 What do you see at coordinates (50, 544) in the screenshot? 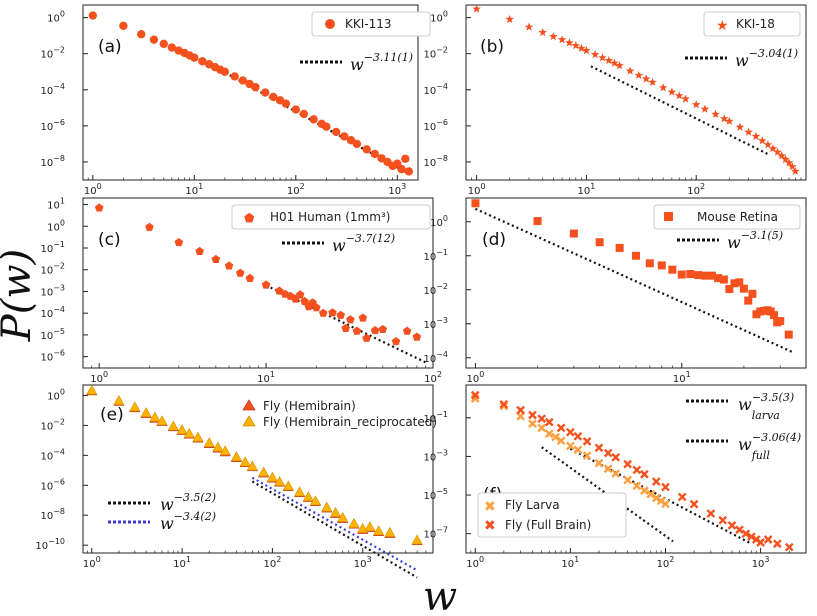
I see `y-tick-label: 10⁻¹⁰` at bounding box center [50, 544].